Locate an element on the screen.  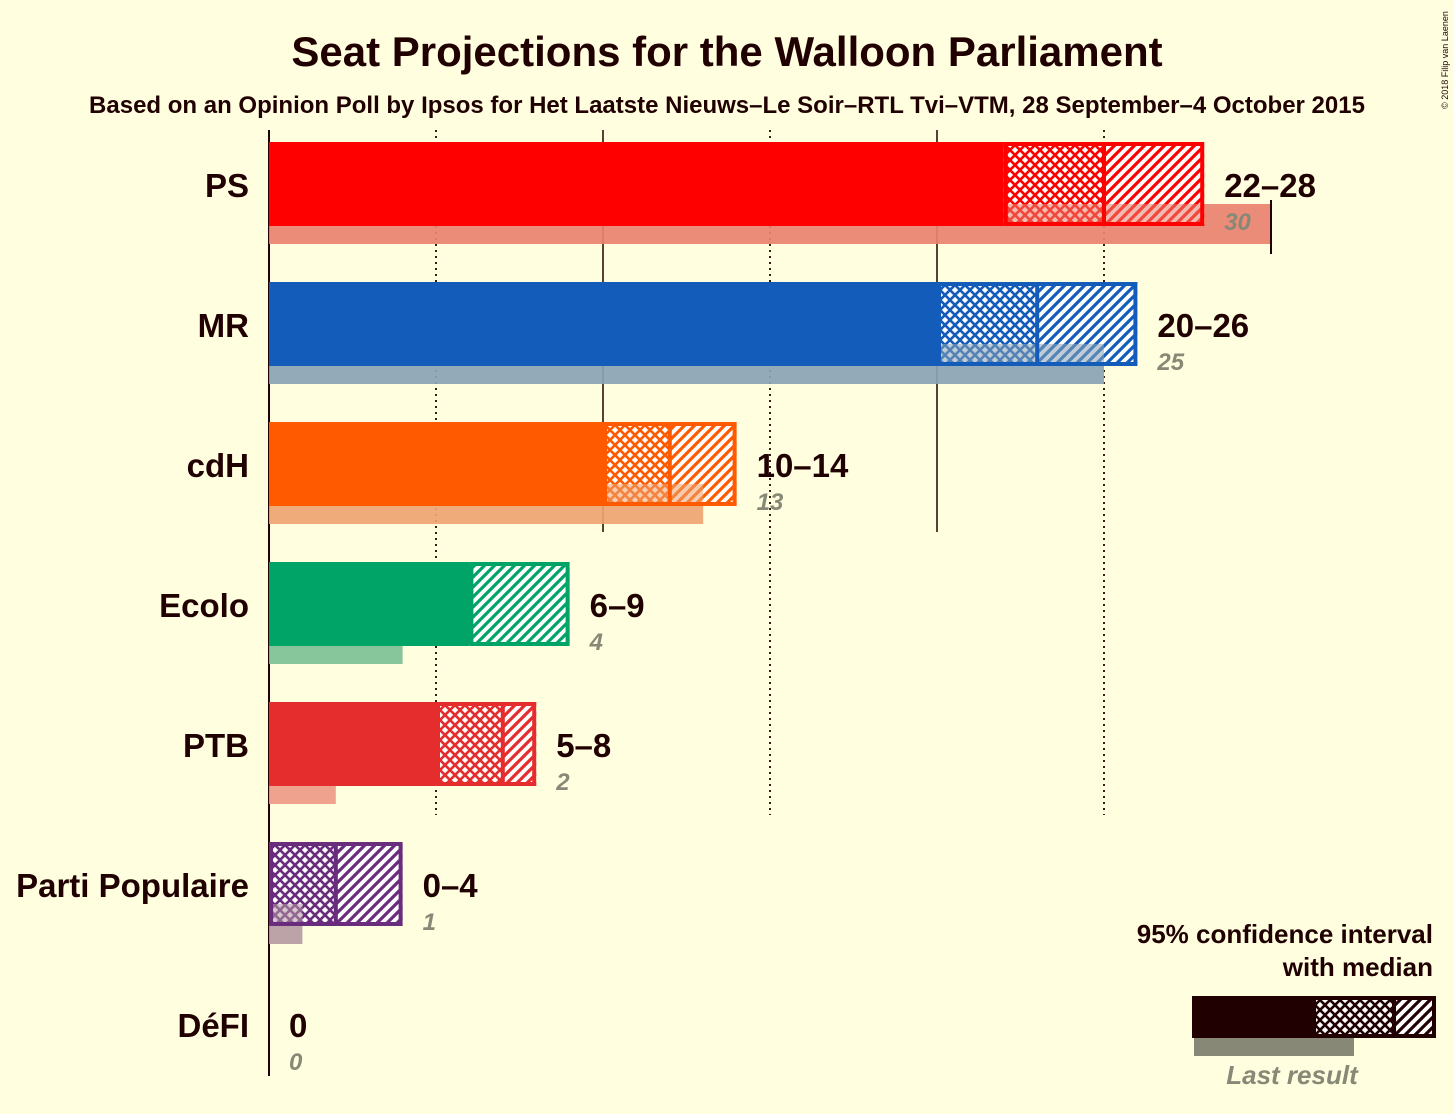
party-row-parti-populaire: Parti Populaire 0–4 1 is located at coordinates (247, 893).